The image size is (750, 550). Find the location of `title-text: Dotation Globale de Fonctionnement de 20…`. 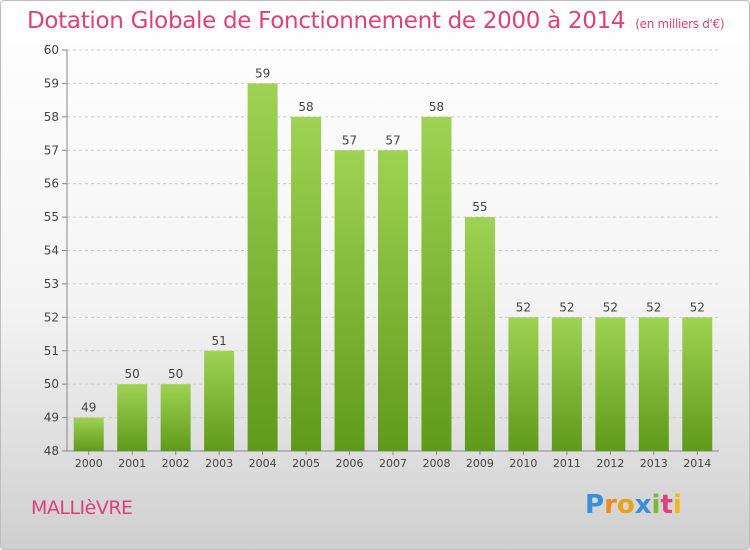

title-text: Dotation Globale de Fonctionnement de 20… is located at coordinates (326, 21).